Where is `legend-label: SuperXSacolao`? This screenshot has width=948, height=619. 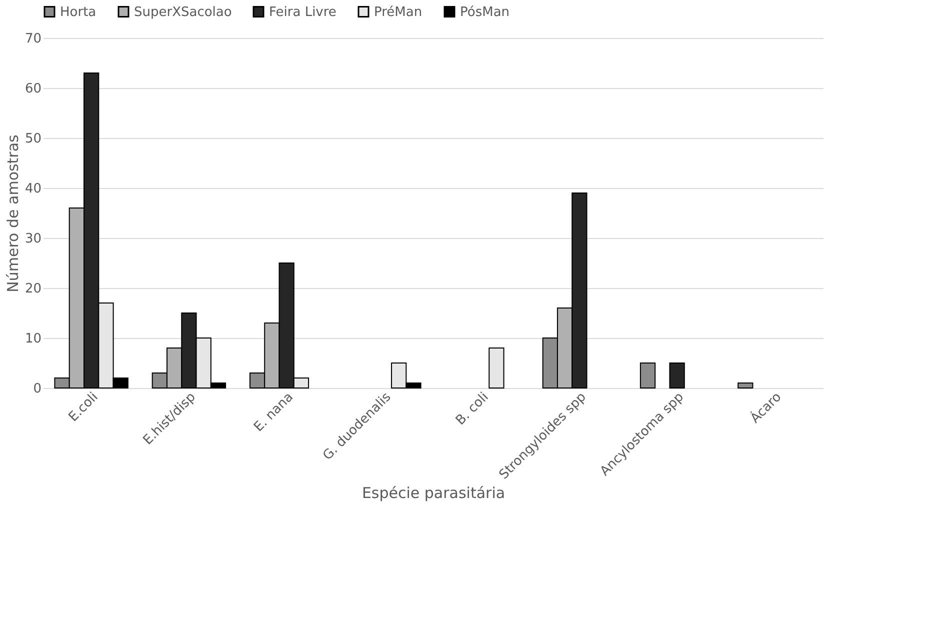
legend-label: SuperXSacolao is located at coordinates (183, 12).